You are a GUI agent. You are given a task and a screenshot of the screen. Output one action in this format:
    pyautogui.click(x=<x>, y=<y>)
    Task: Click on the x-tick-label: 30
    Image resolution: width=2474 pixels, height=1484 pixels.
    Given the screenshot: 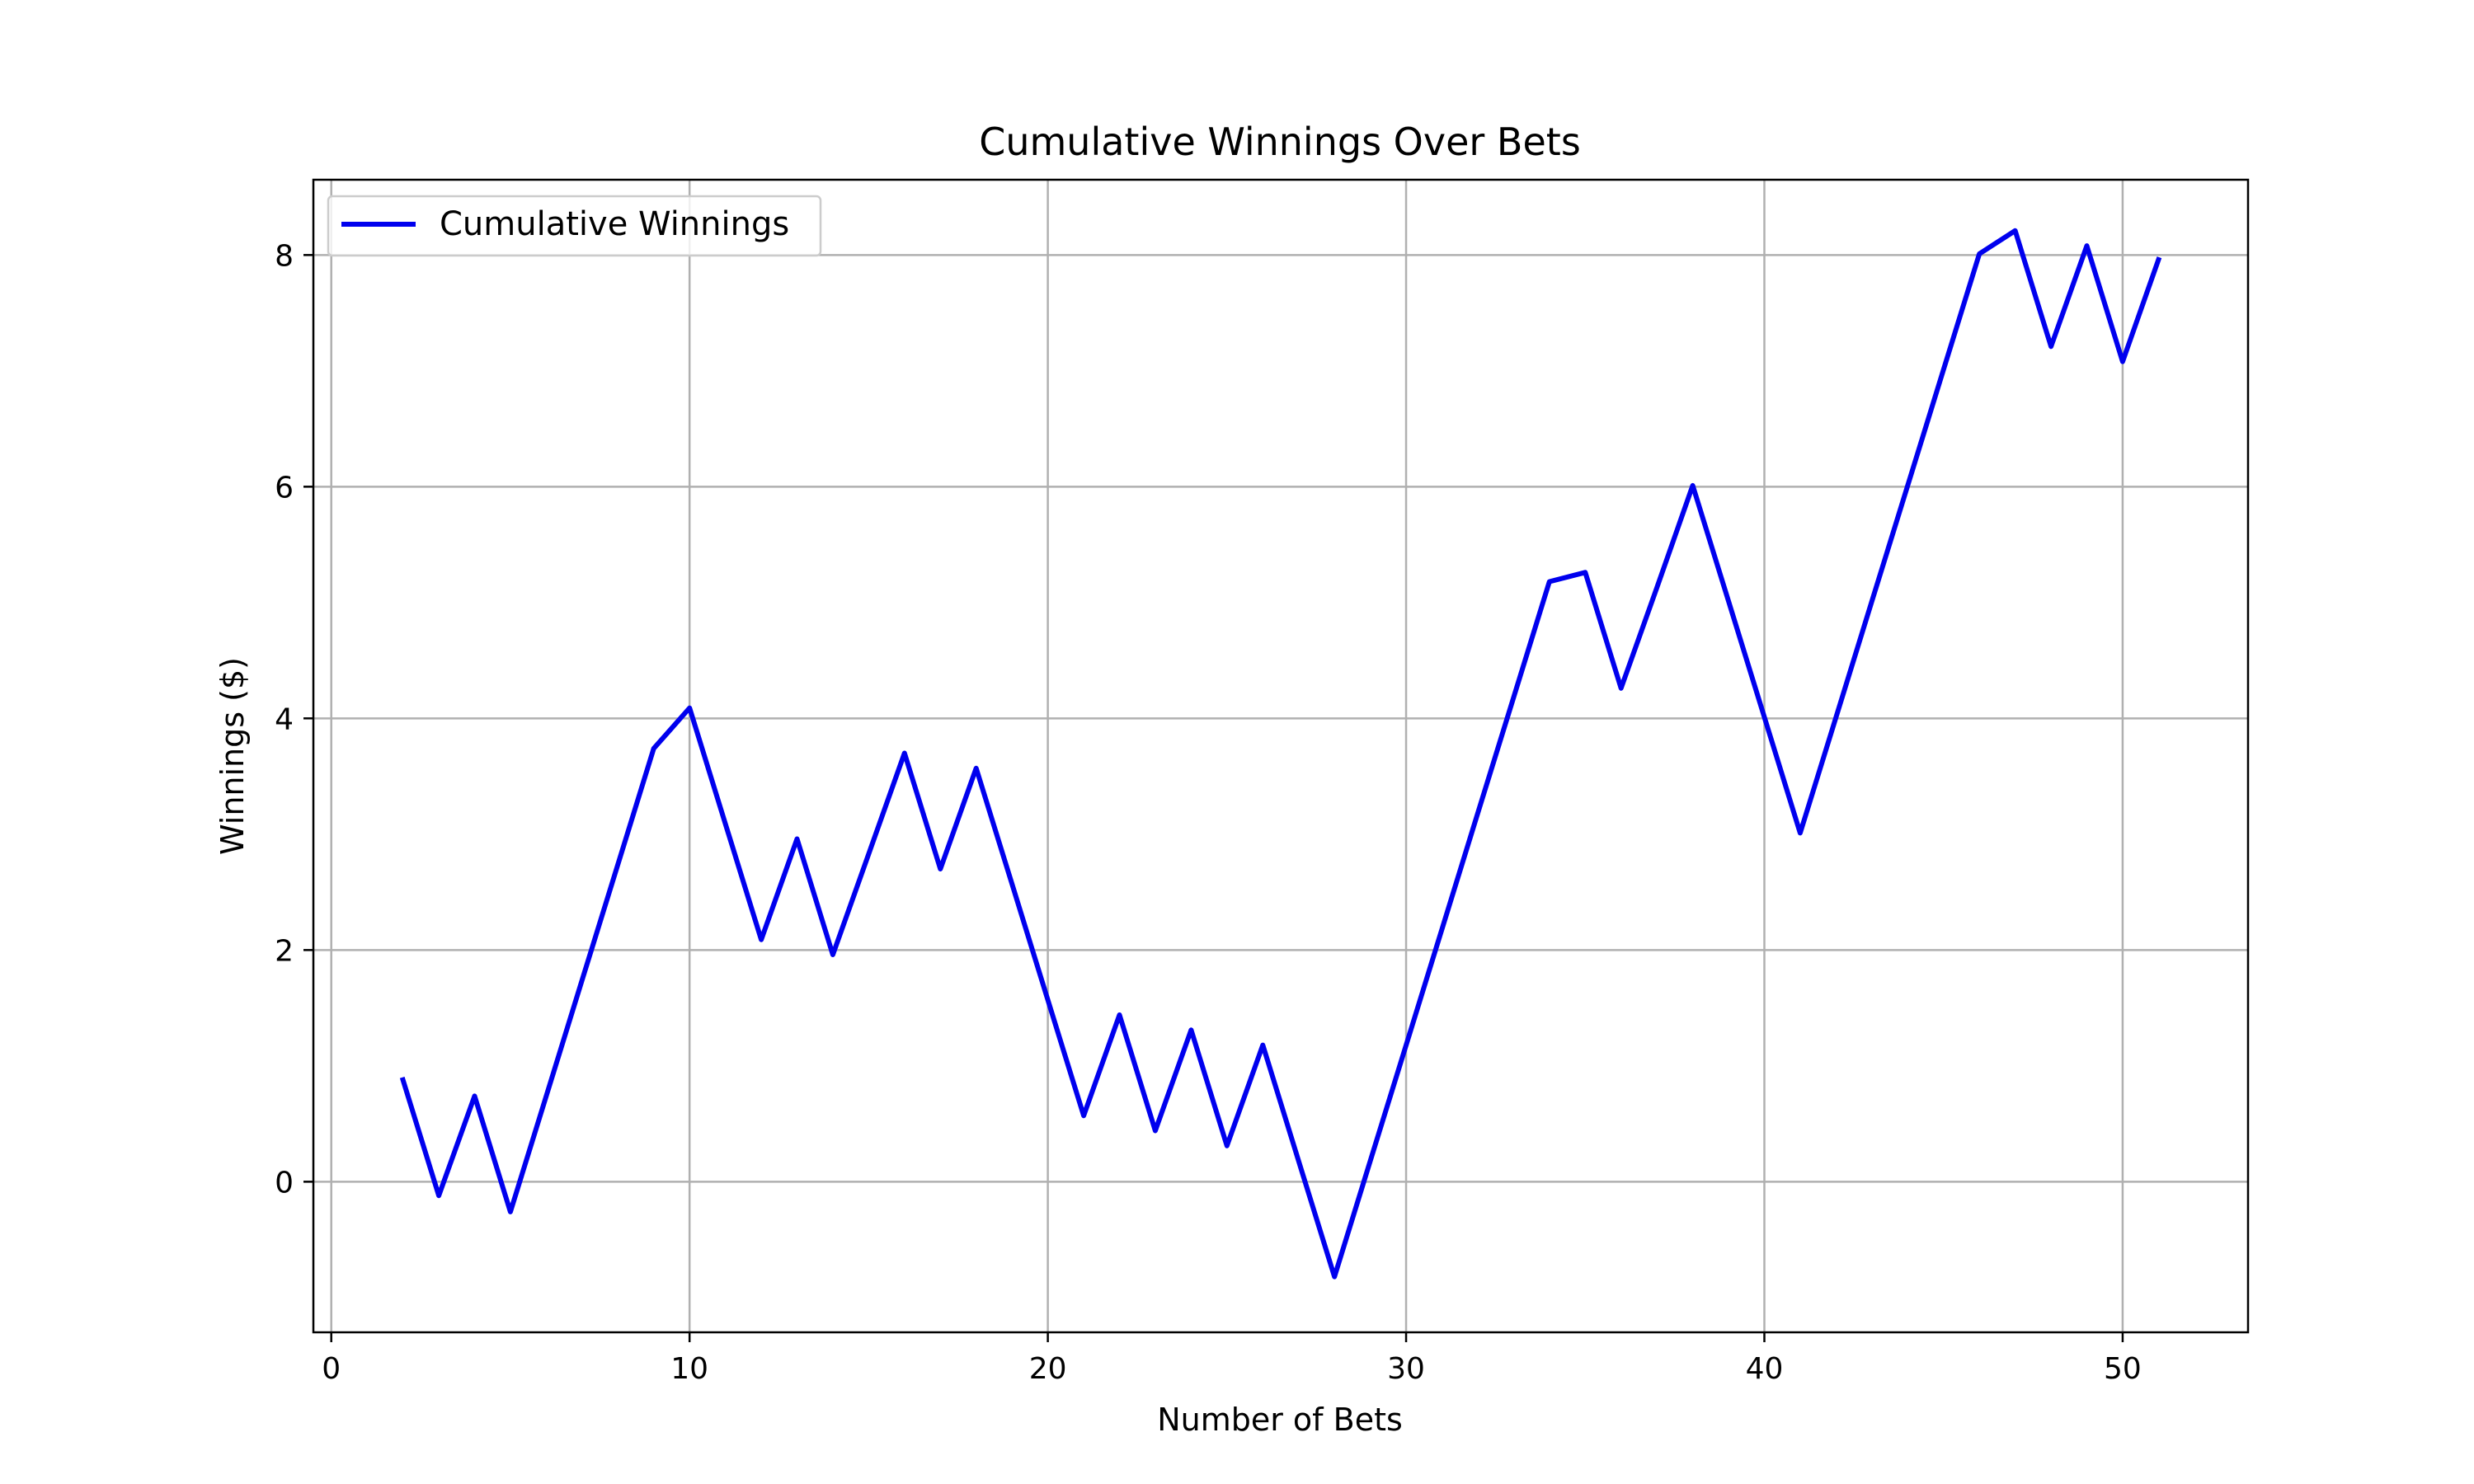 What is the action you would take?
    pyautogui.click(x=1406, y=1369)
    